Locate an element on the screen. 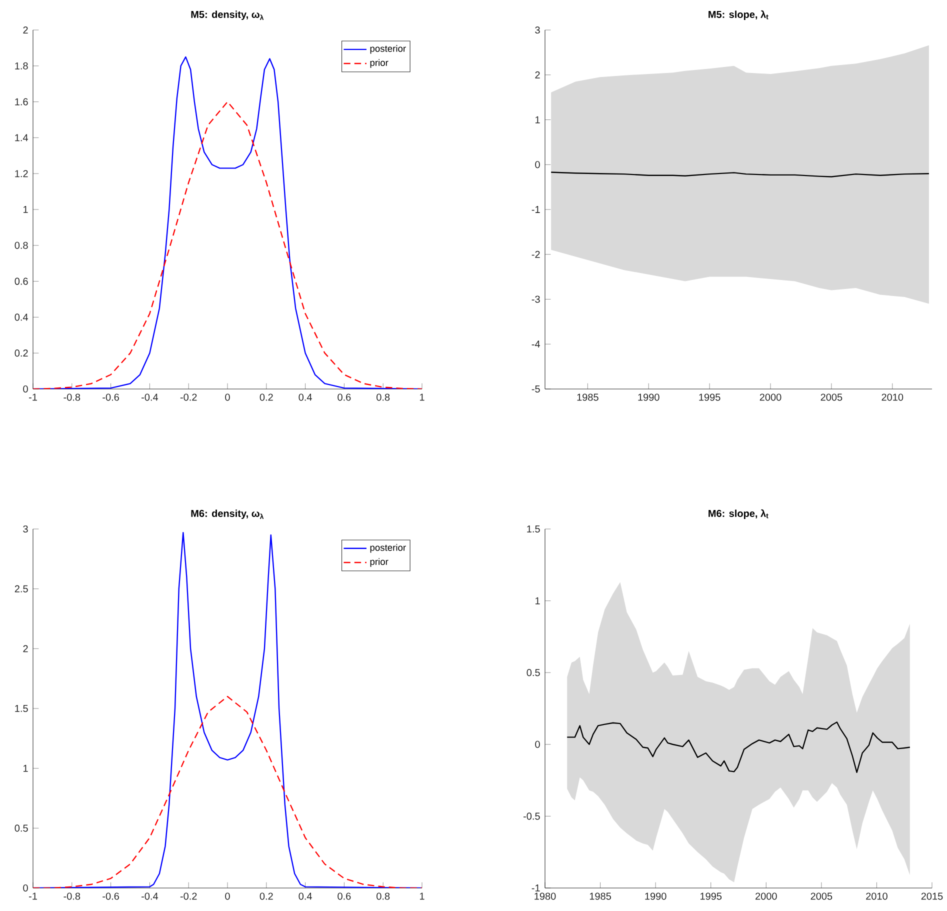 This screenshot has height=911, width=947. y-tick-label: 0.8 is located at coordinates (21, 245).